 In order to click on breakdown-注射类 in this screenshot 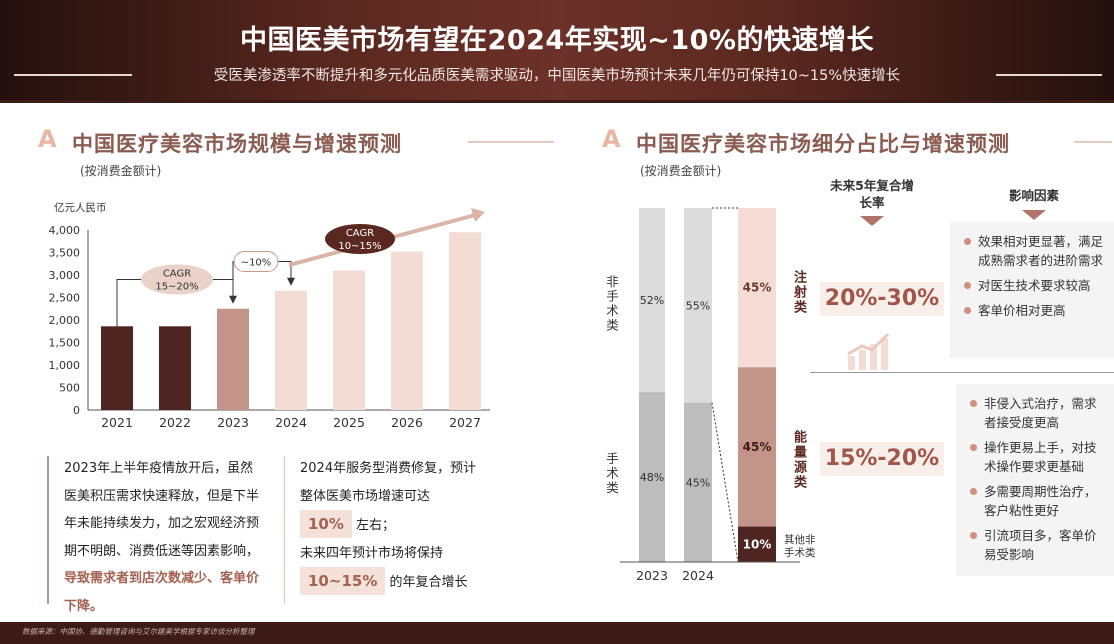, I will do `click(757, 288)`.